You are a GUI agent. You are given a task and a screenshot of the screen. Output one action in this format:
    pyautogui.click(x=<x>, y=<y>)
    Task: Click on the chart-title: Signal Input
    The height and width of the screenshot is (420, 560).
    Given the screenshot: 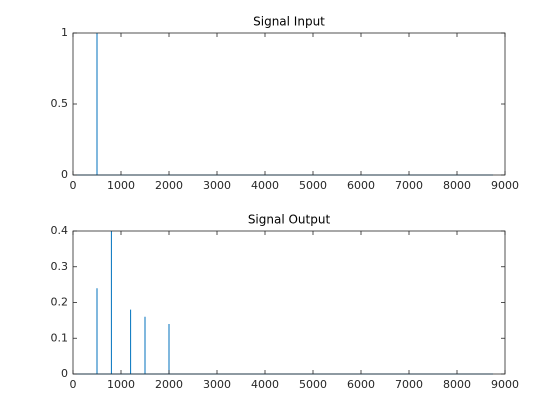 What is the action you would take?
    pyautogui.click(x=289, y=22)
    